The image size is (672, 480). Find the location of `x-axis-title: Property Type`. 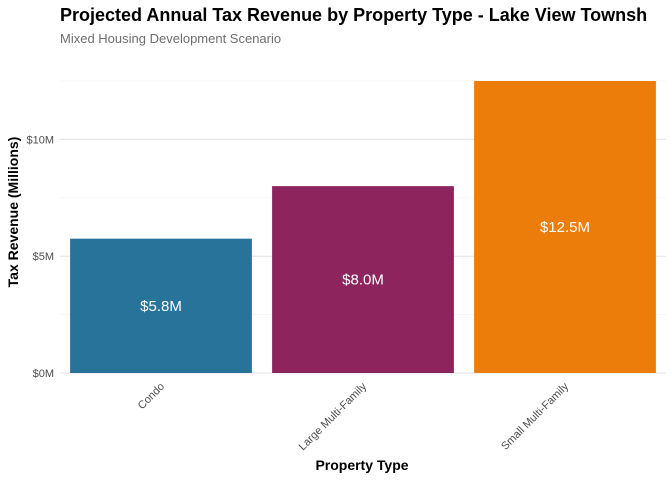

x-axis-title: Property Type is located at coordinates (361, 465).